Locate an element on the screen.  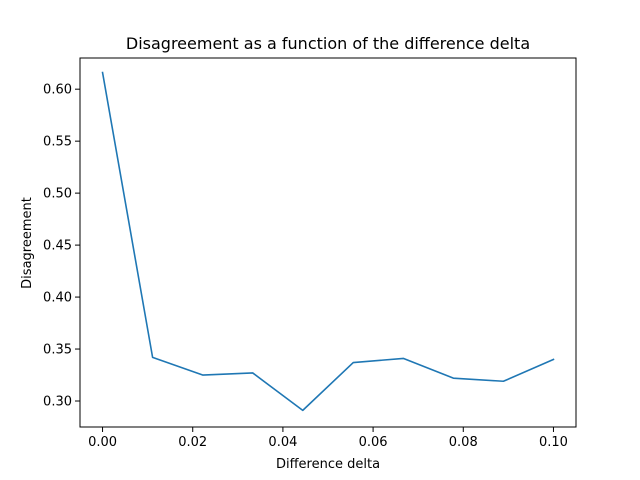
y-tick-label: 0.35 is located at coordinates (57, 350).